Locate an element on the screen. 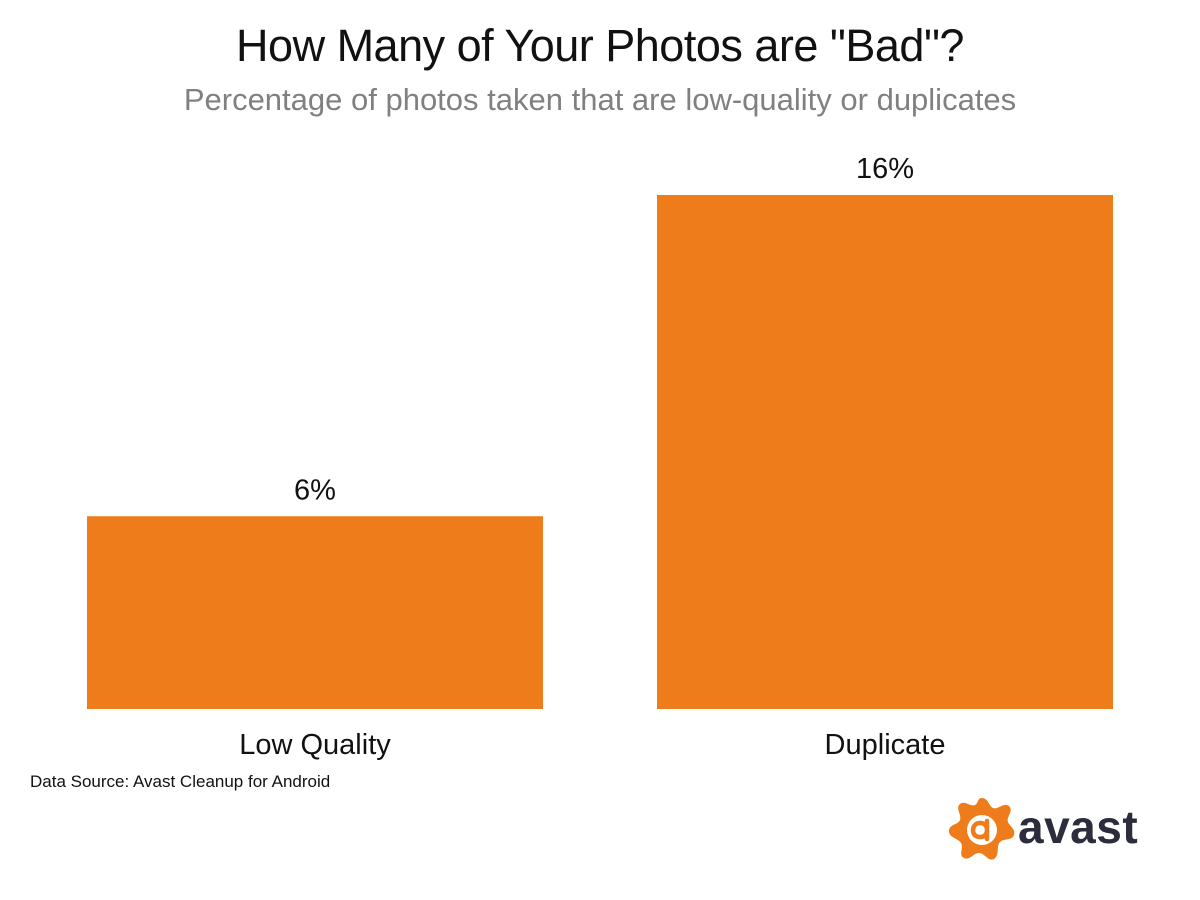 Image resolution: width=1200 pixels, height=900 pixels. x-tick-label: Low Quality is located at coordinates (315, 745).